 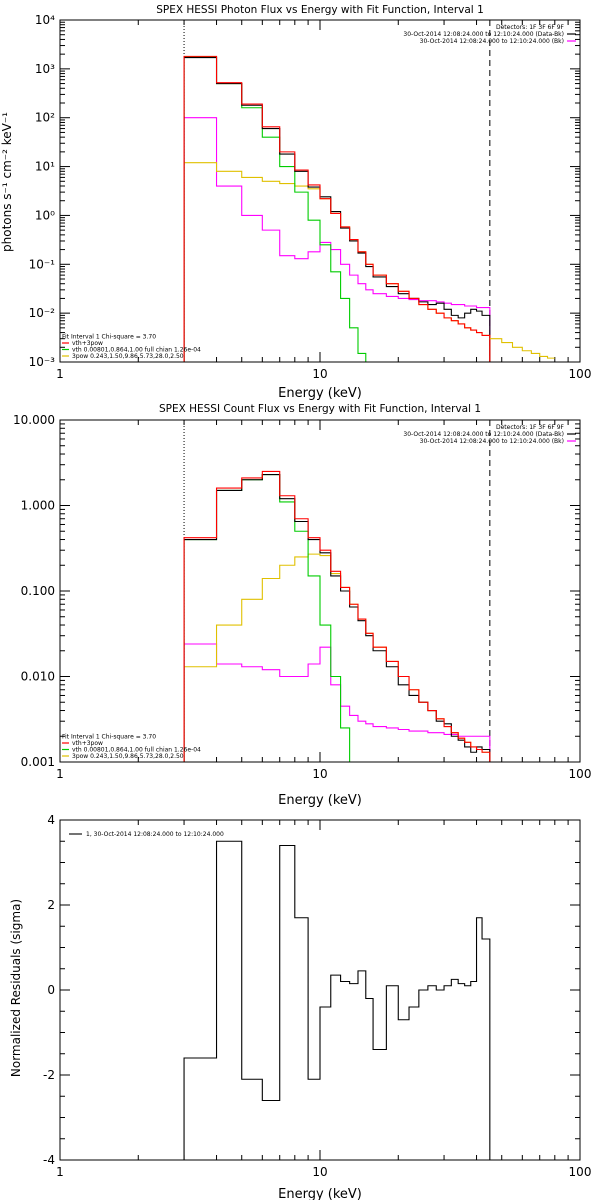 I want to click on y-tick-label: 10⁻³, so click(x=42, y=362).